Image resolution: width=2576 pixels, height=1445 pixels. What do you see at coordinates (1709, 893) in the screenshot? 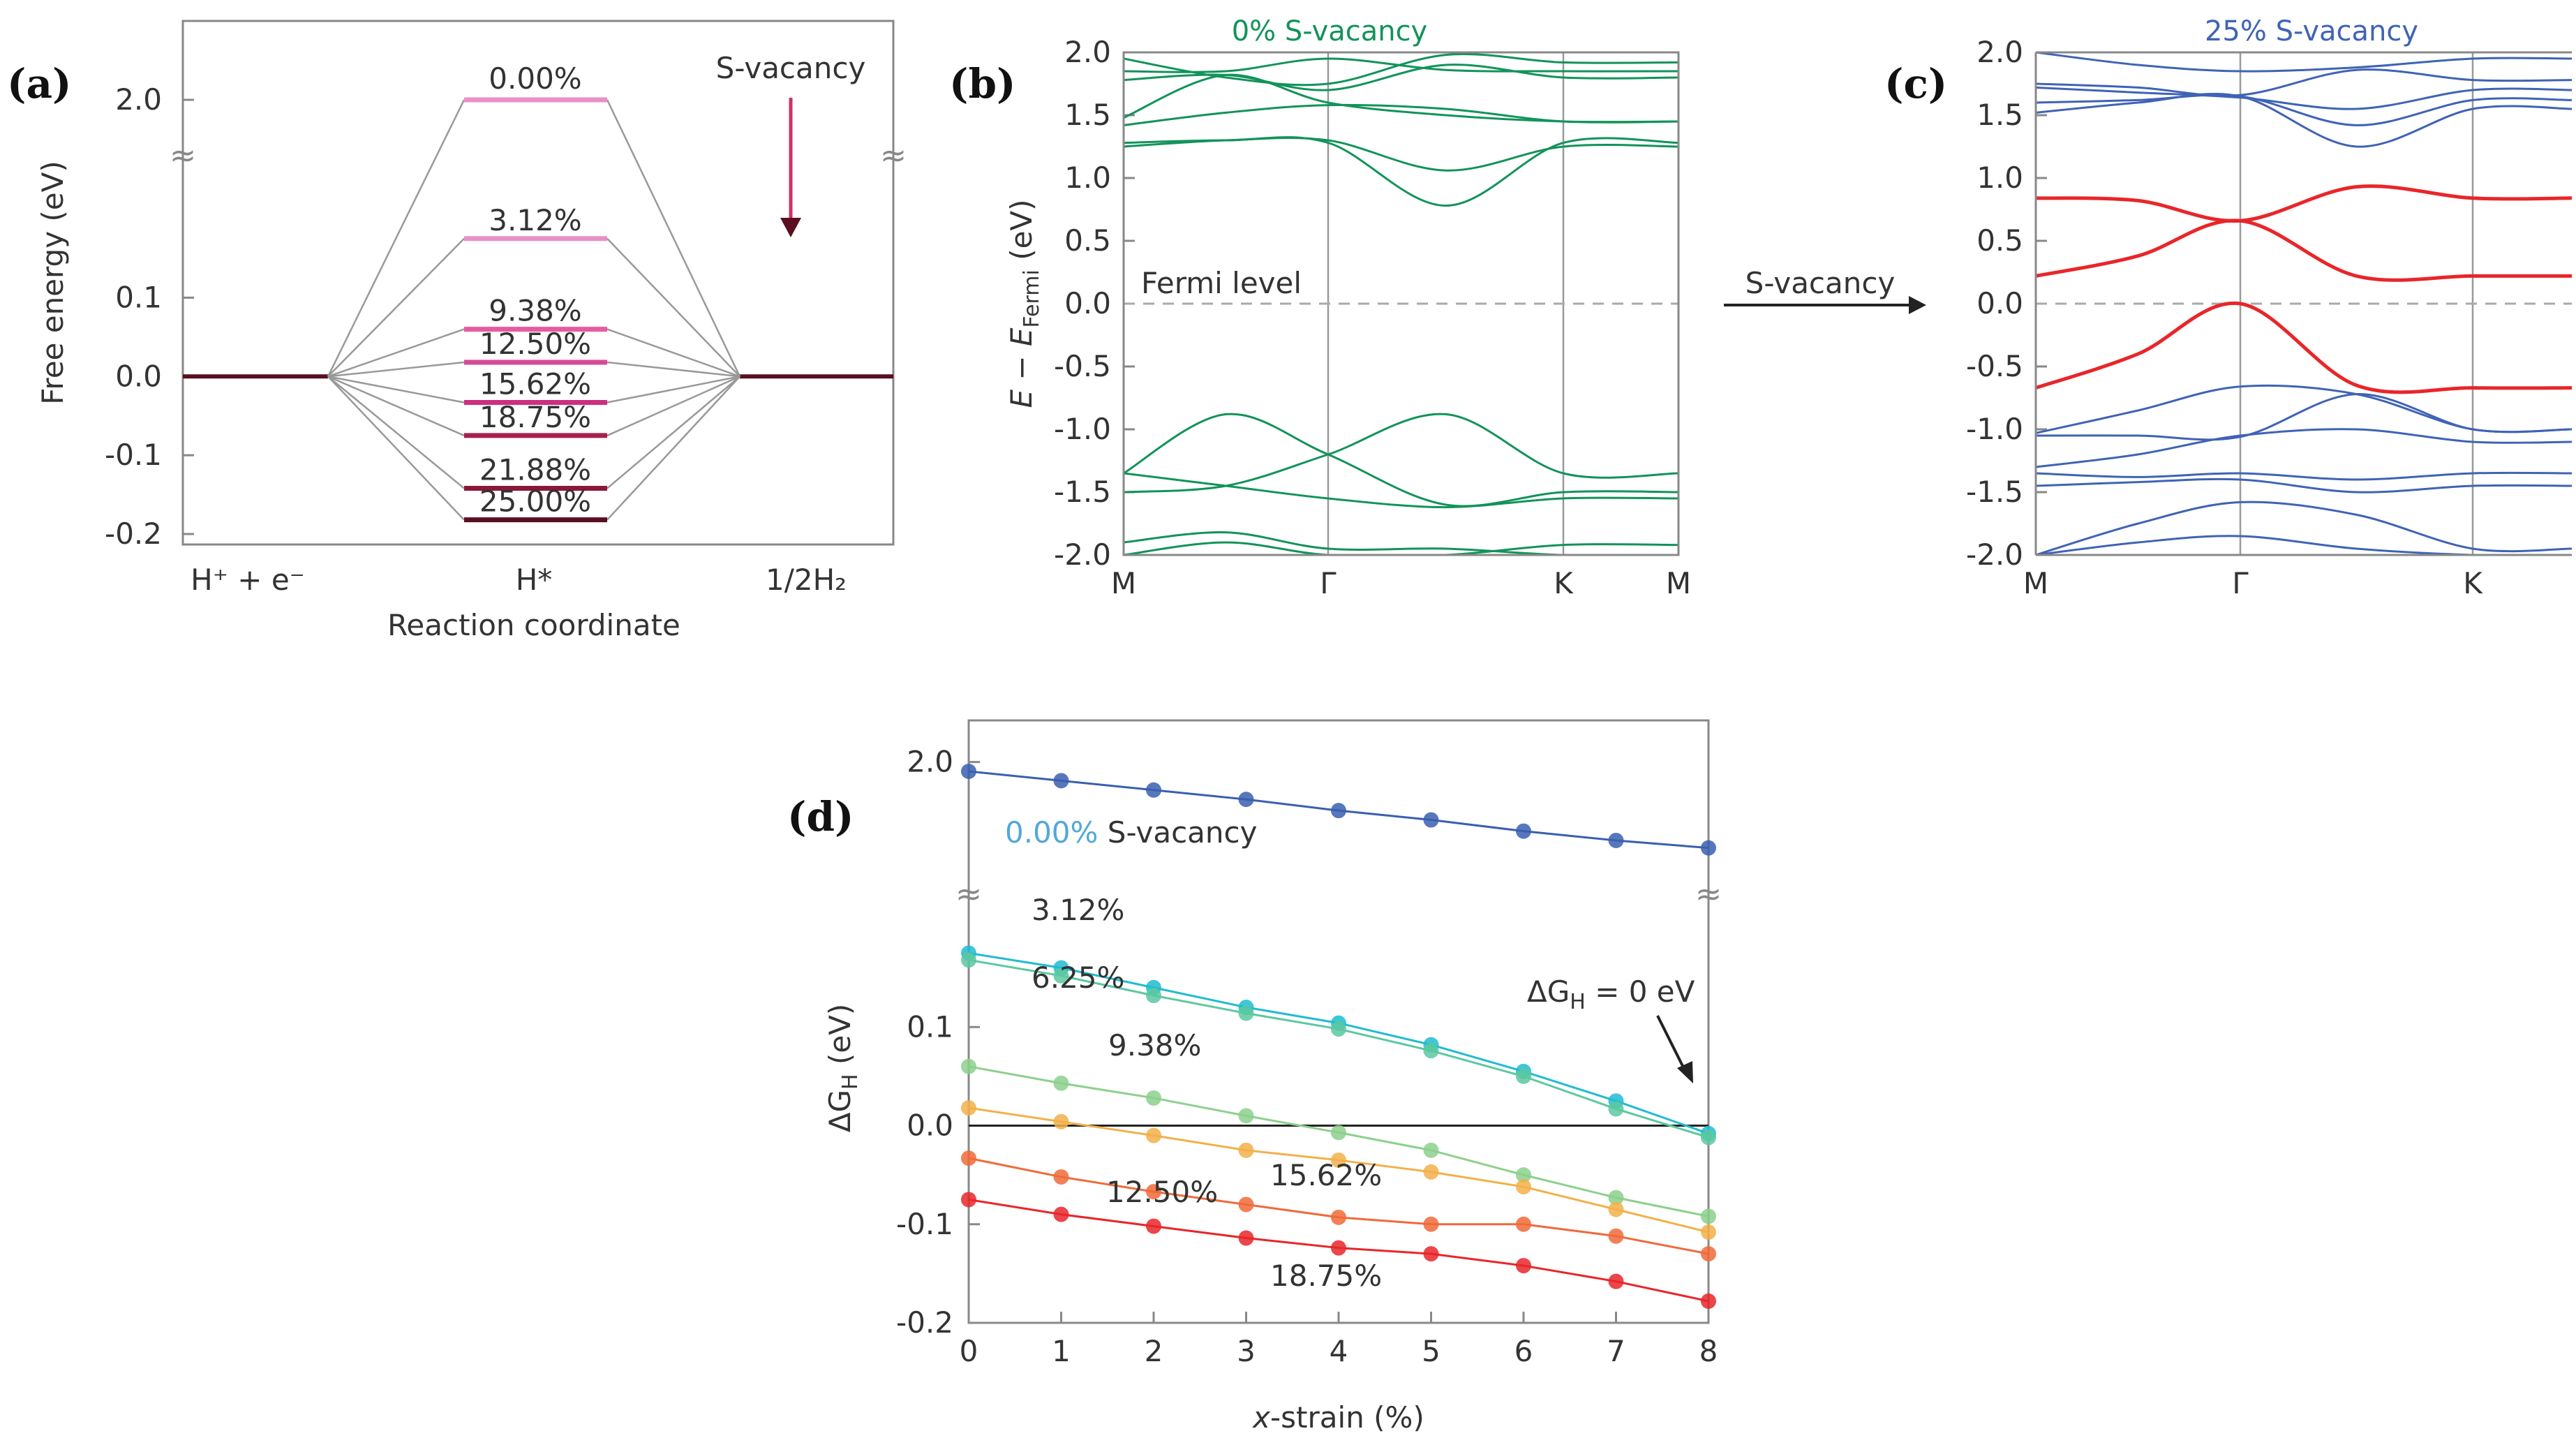
I see `panel-d-axis-break-right: ≈` at bounding box center [1709, 893].